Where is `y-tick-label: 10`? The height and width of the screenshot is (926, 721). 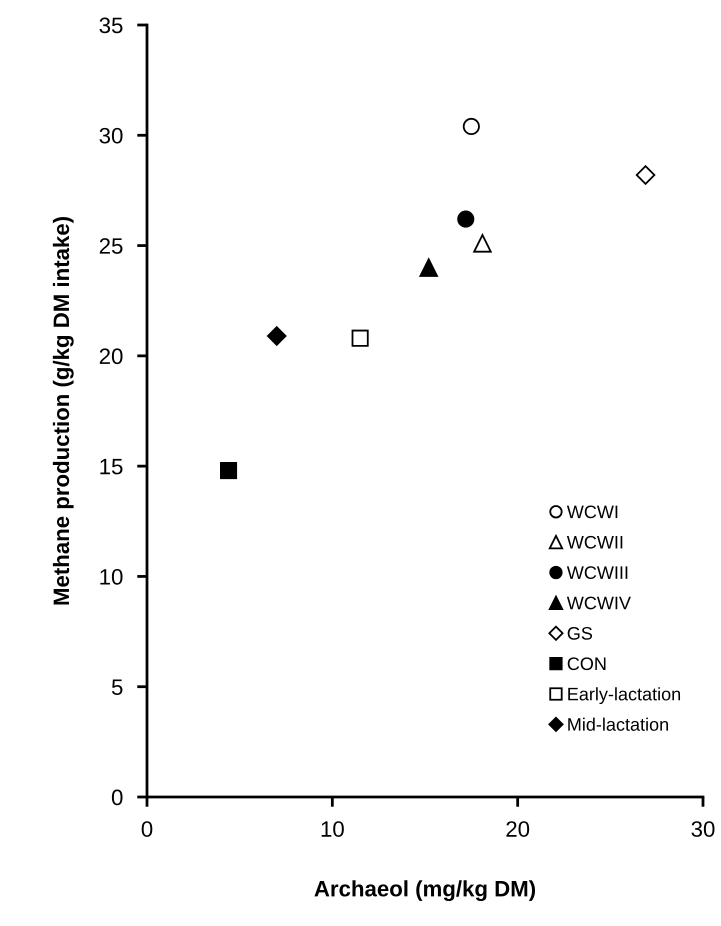 y-tick-label: 10 is located at coordinates (111, 576).